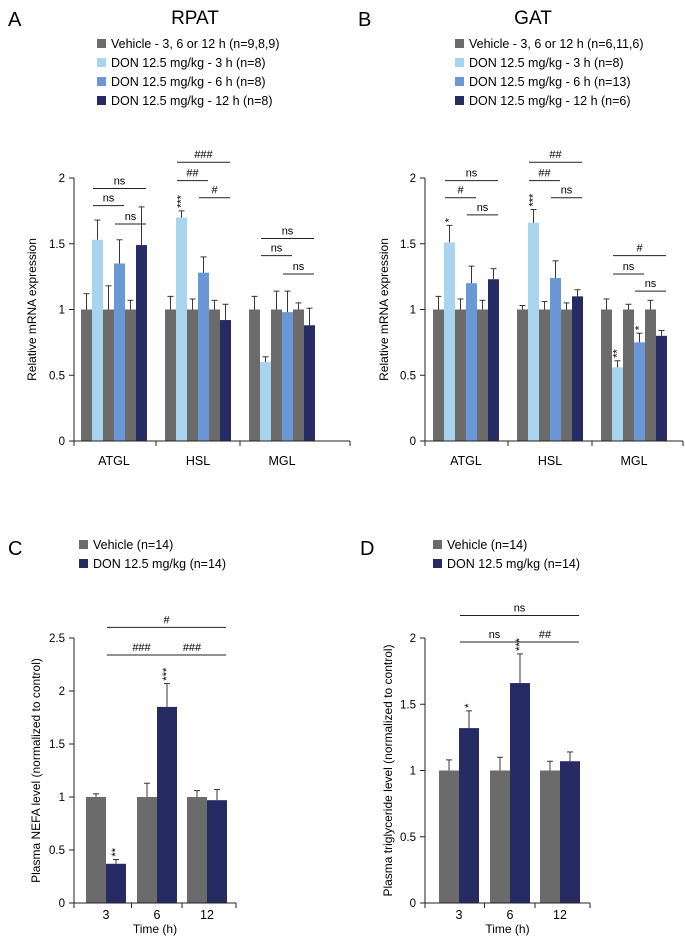  What do you see at coordinates (556, 44) in the screenshot?
I see `legend-label: Vehicle - 3, 6 or 12 h (n=6,11,6)` at bounding box center [556, 44].